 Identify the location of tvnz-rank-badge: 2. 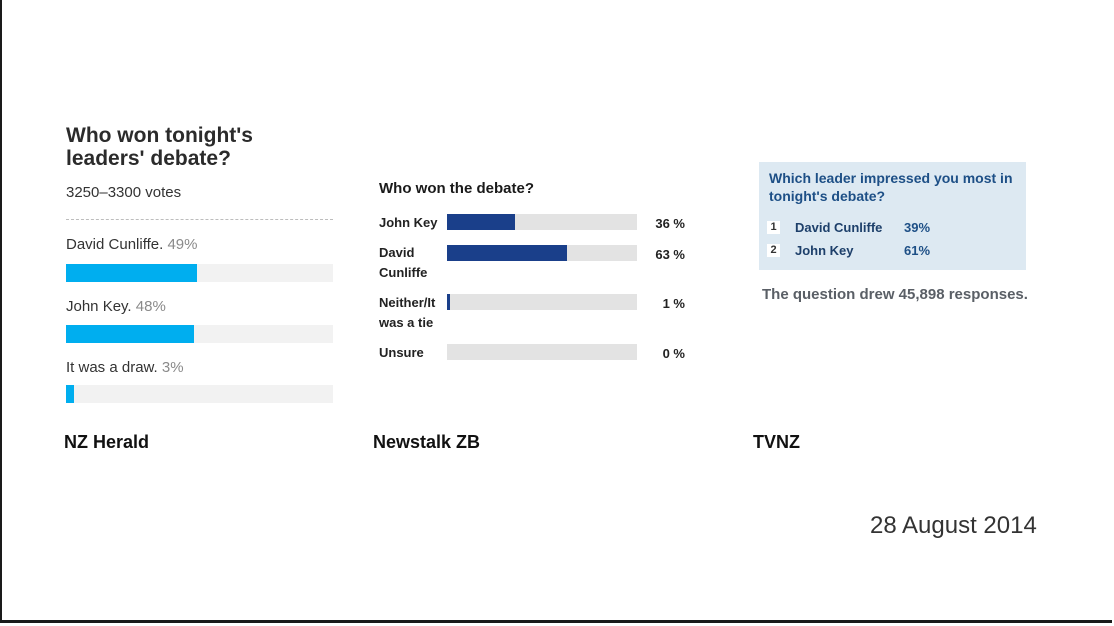
(773, 250).